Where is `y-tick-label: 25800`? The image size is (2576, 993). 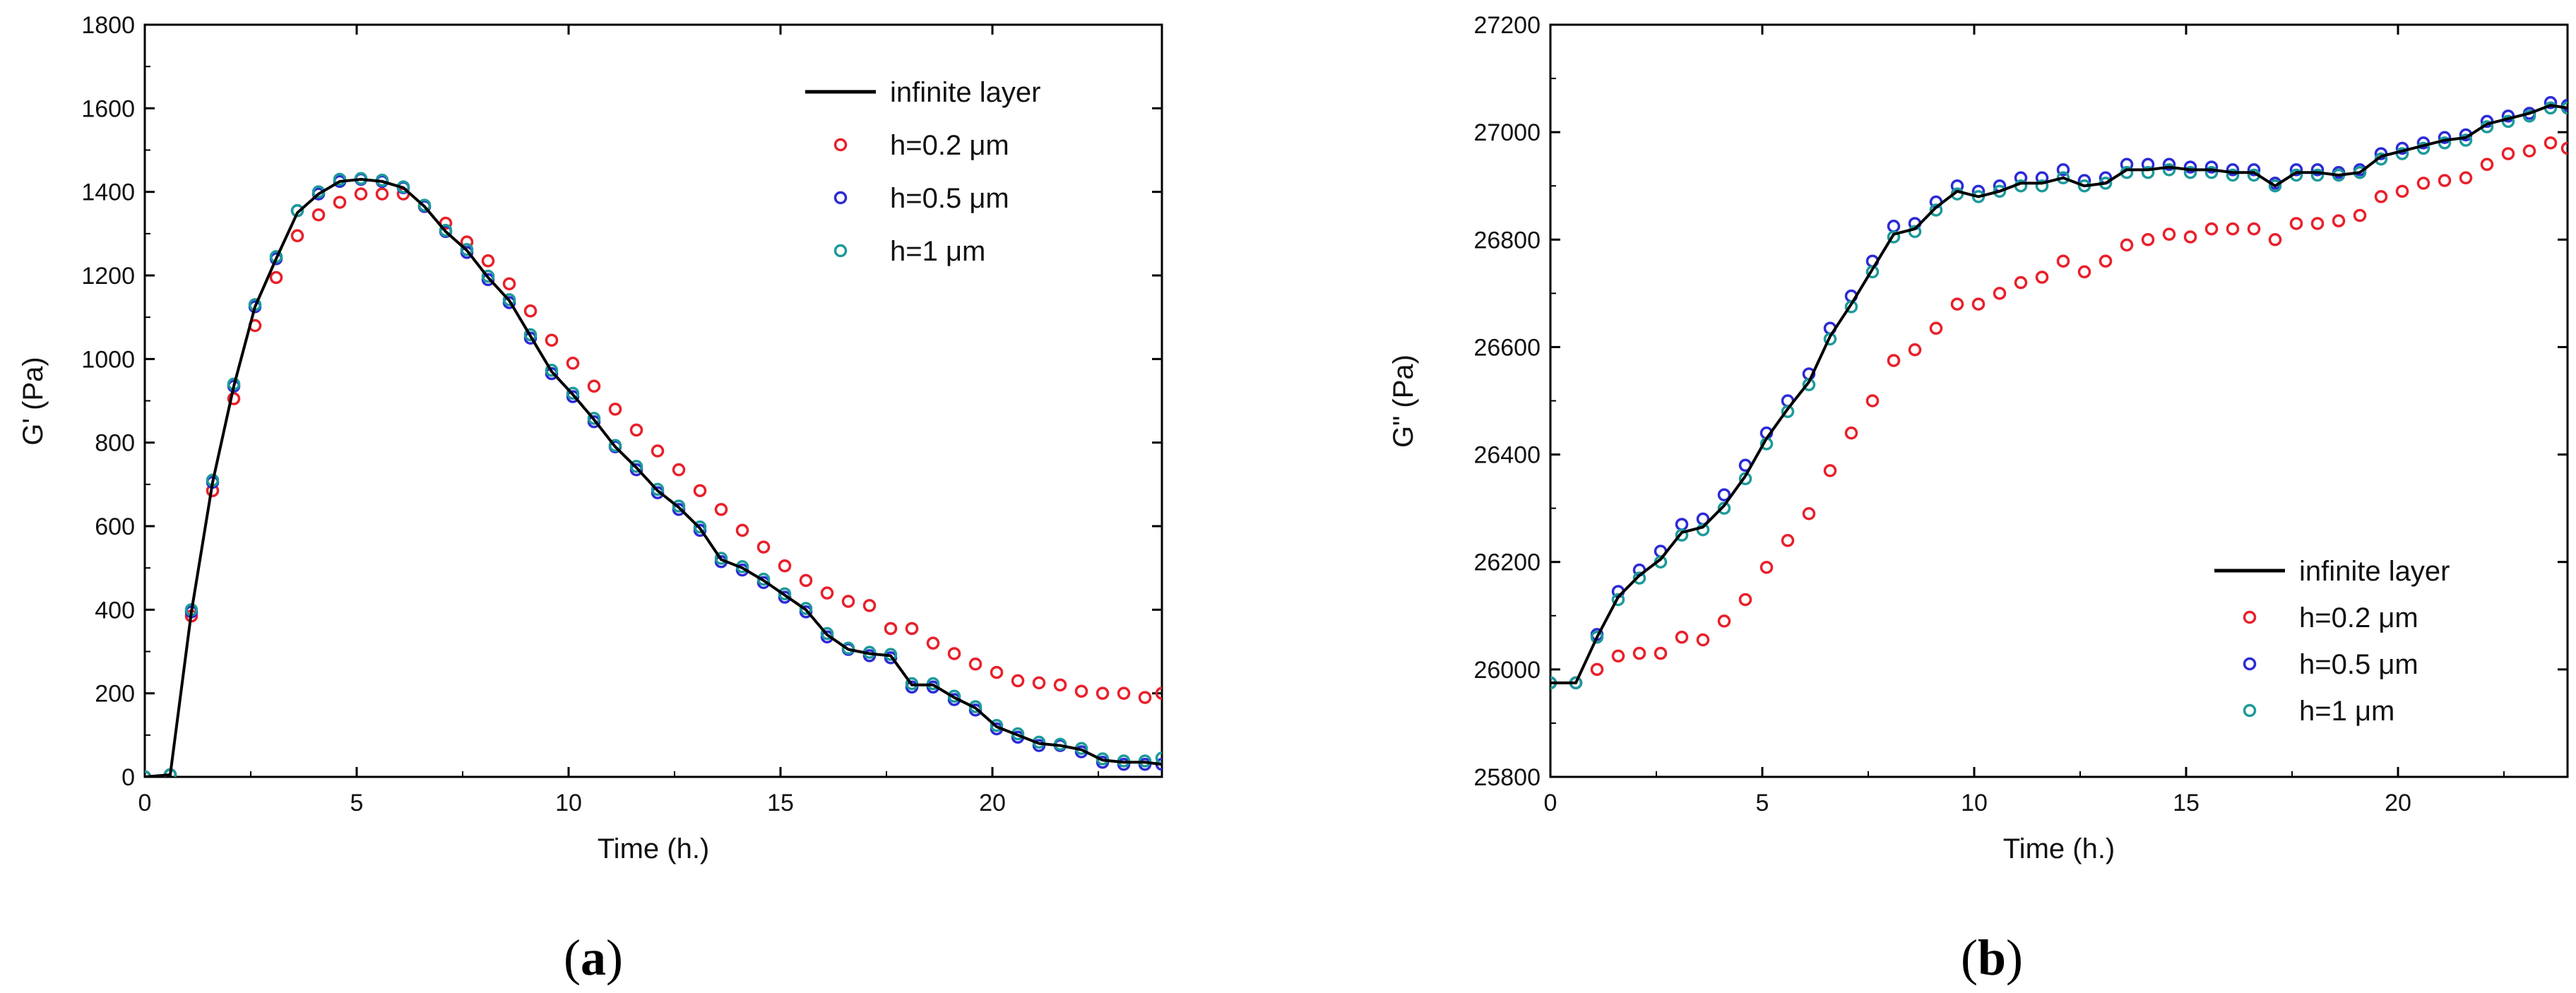 y-tick-label: 25800 is located at coordinates (1507, 777).